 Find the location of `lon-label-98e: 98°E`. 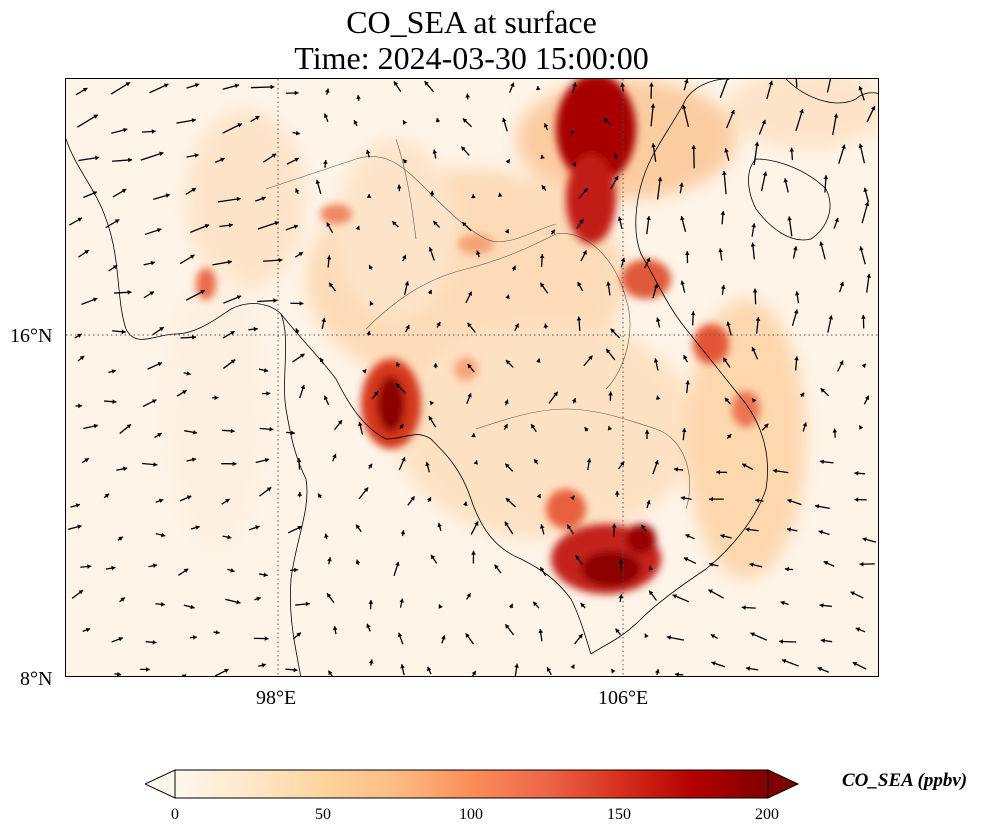

lon-label-98e: 98°E is located at coordinates (276, 698).